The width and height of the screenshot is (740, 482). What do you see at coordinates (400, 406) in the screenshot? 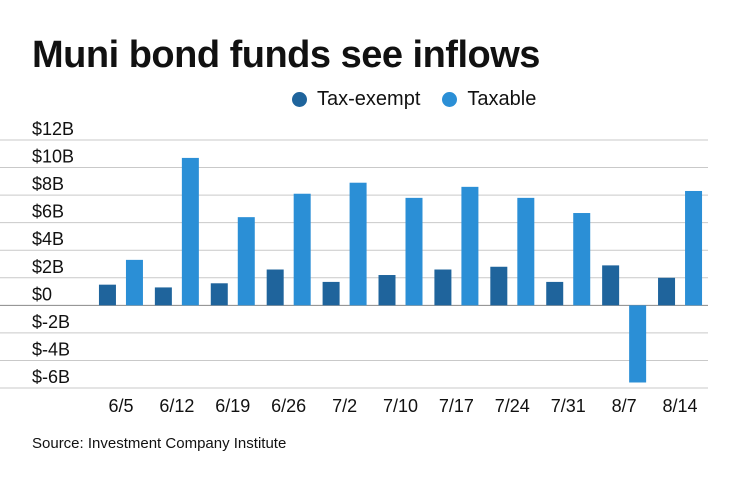
I see `x-tick-label: 7/10` at bounding box center [400, 406].